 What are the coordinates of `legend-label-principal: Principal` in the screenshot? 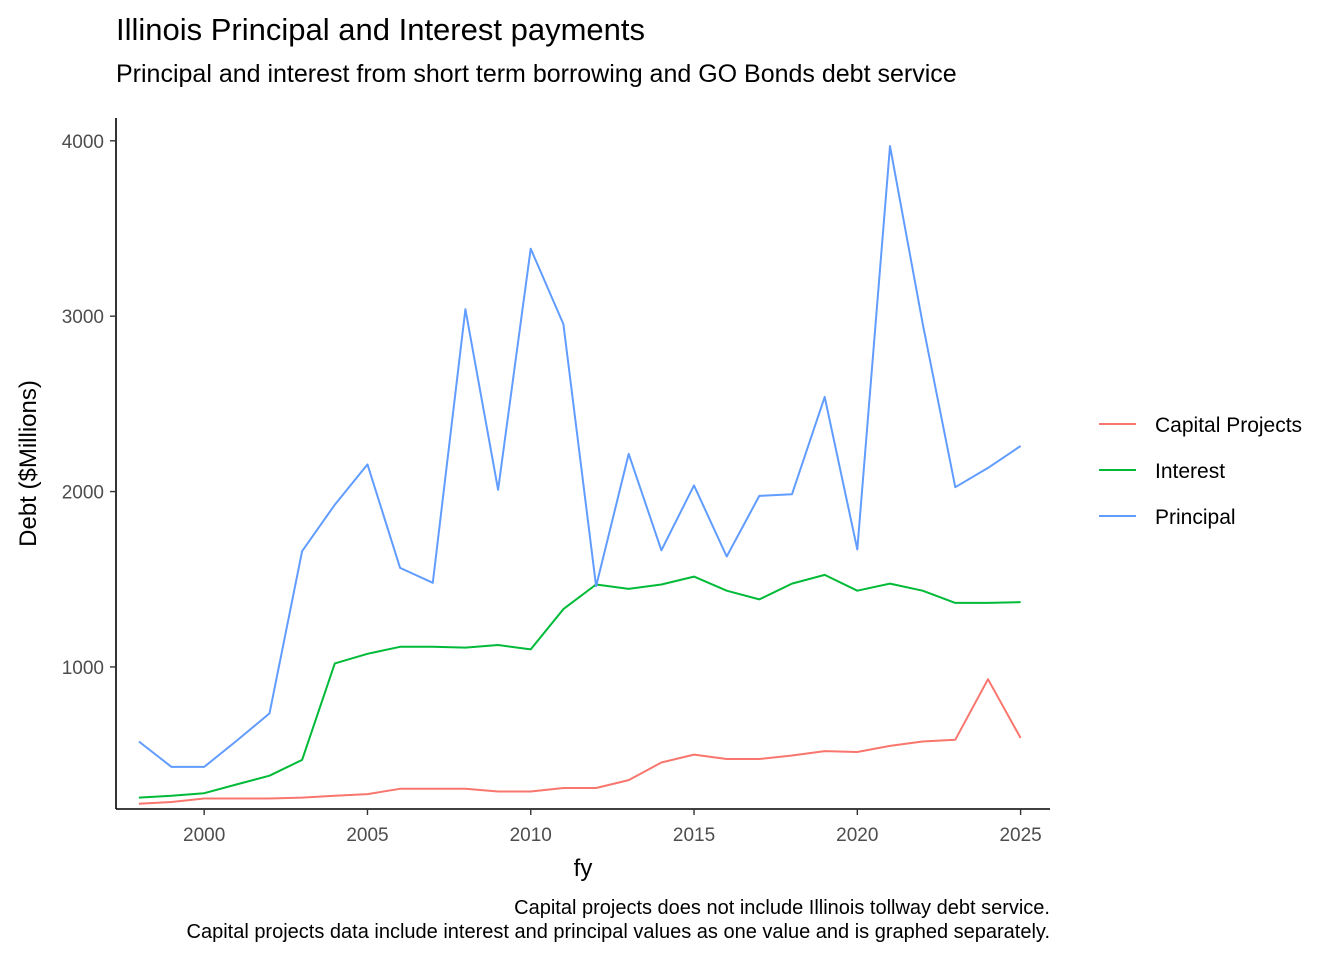 It's located at (1195, 517).